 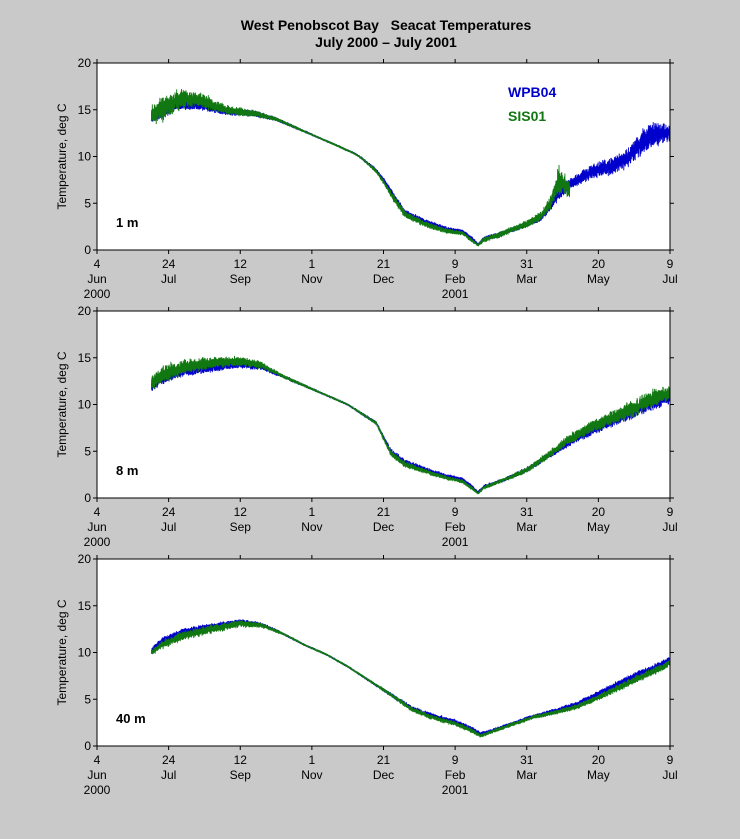 I want to click on legend-entry-wpb04: WPB04, so click(x=532, y=92).